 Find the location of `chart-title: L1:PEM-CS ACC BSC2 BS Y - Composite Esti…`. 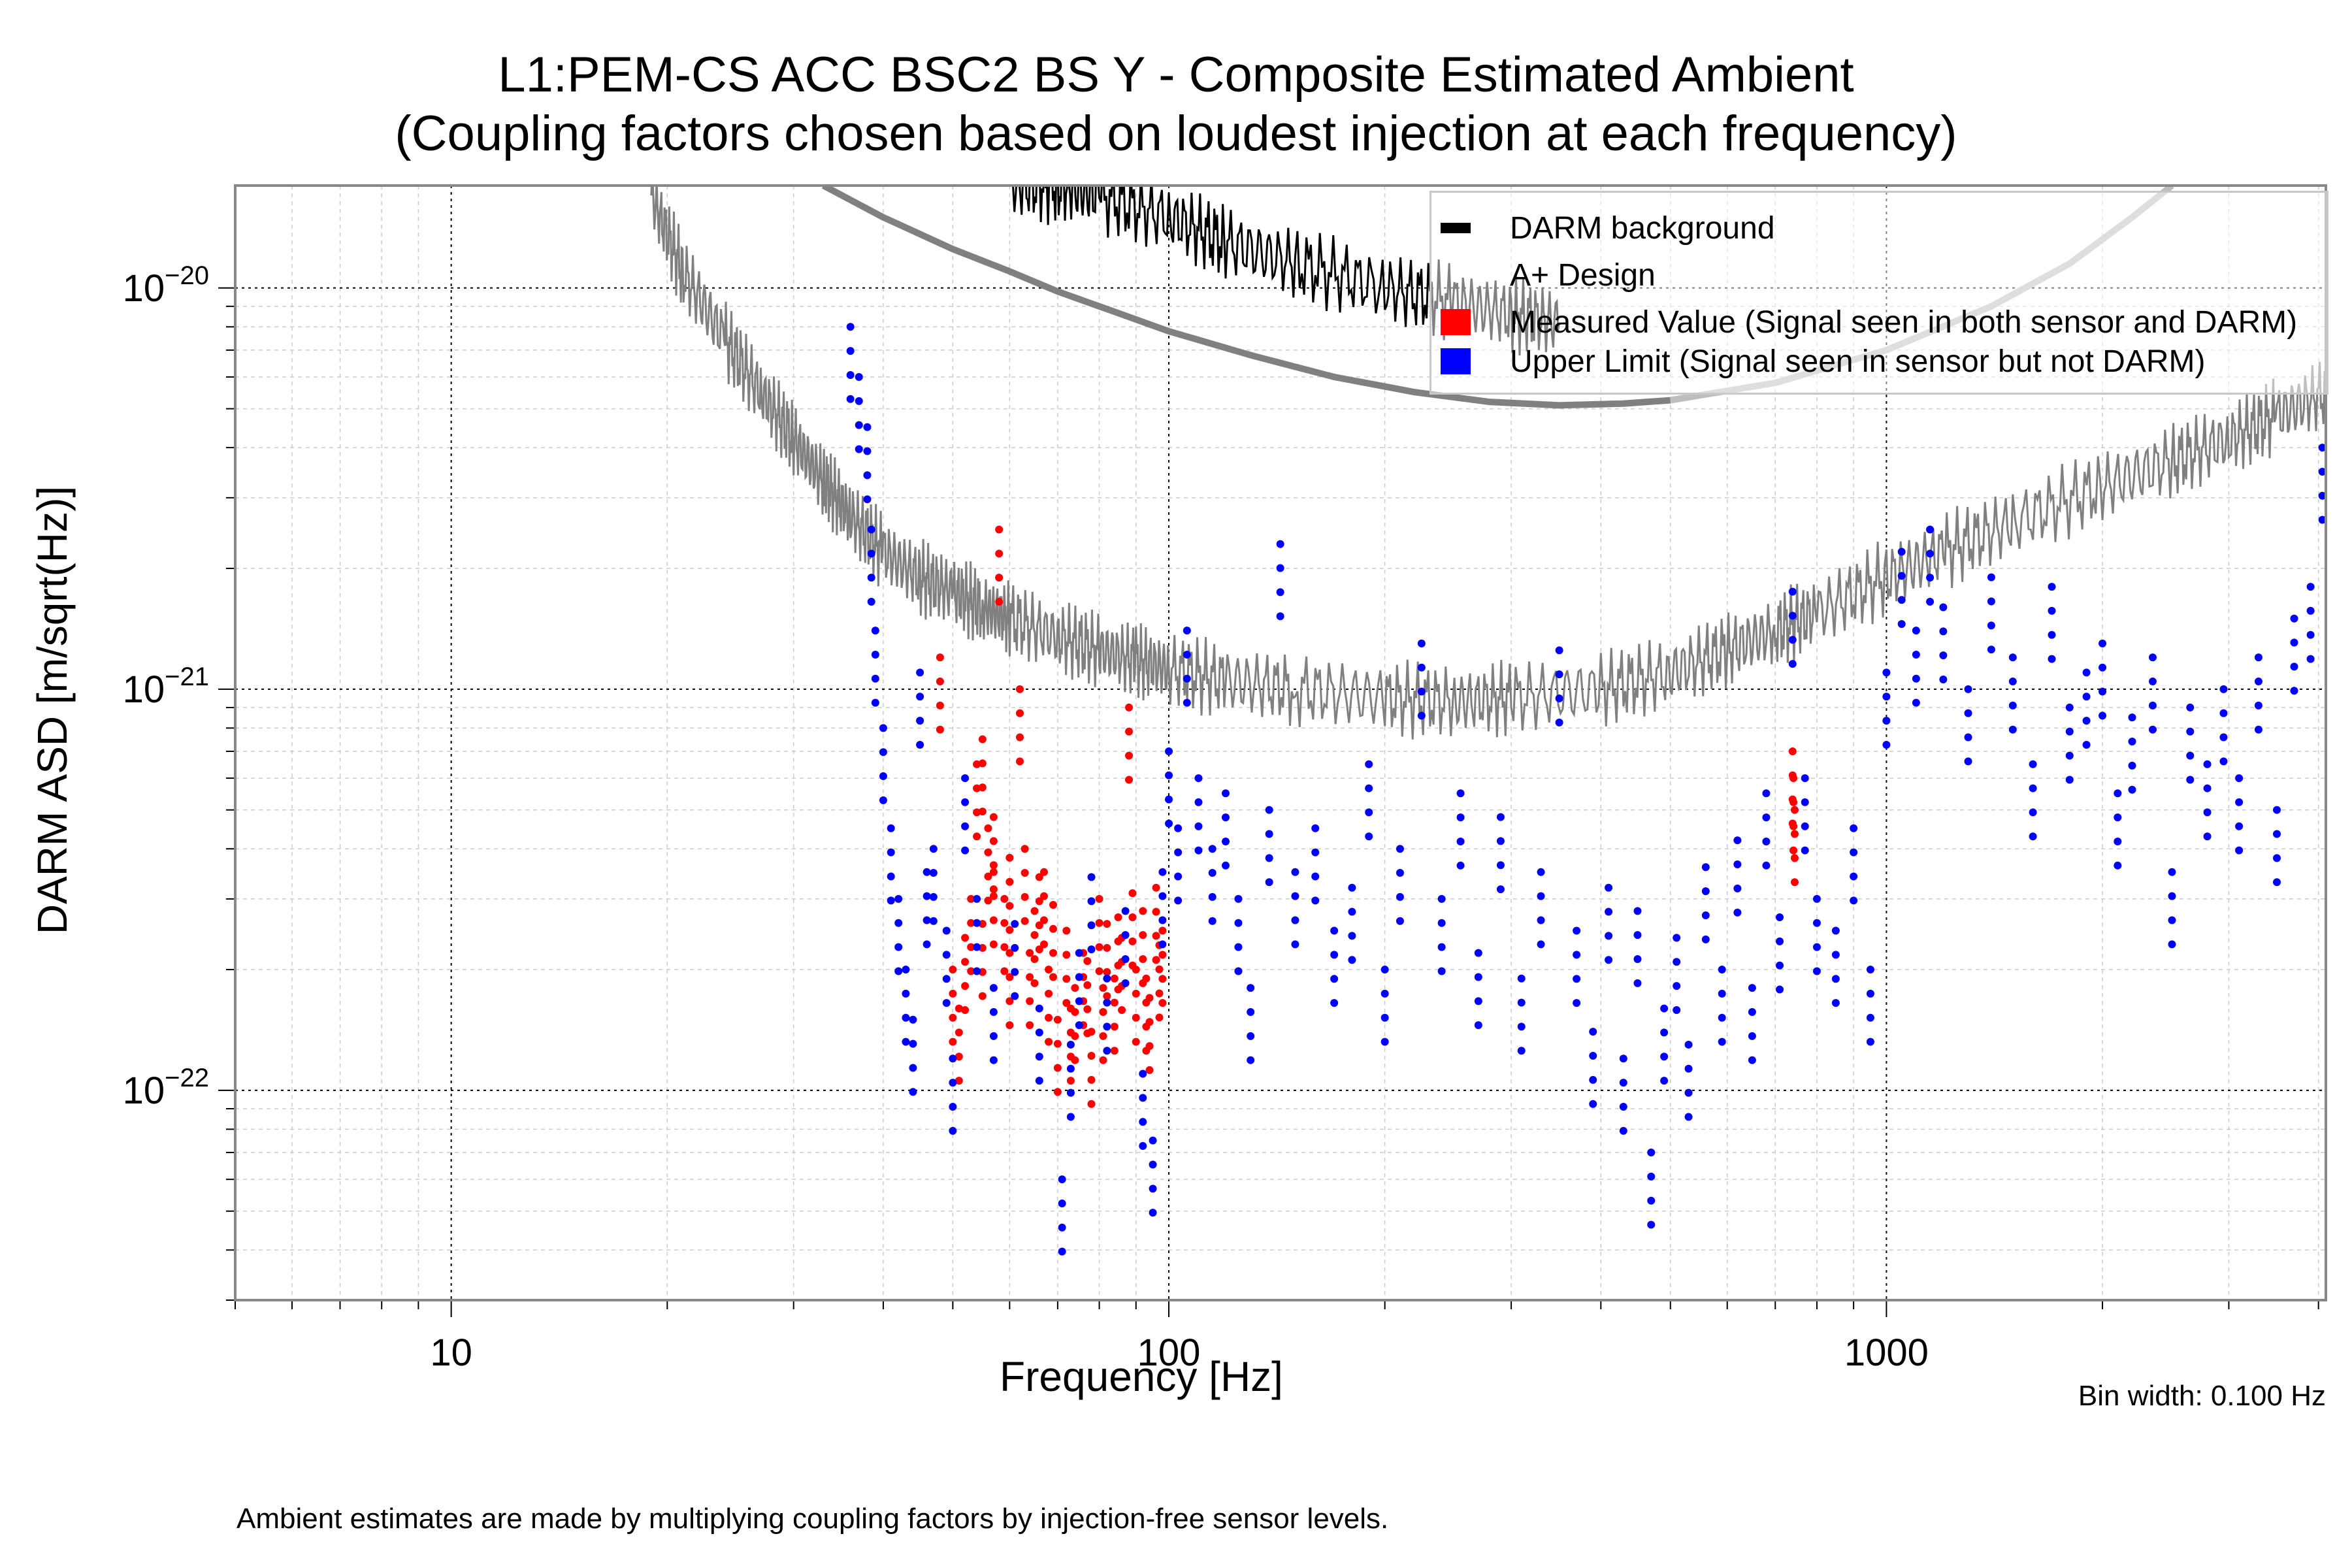

chart-title: L1:PEM-CS ACC BSC2 BS Y - Composite Esti… is located at coordinates (1176, 75).